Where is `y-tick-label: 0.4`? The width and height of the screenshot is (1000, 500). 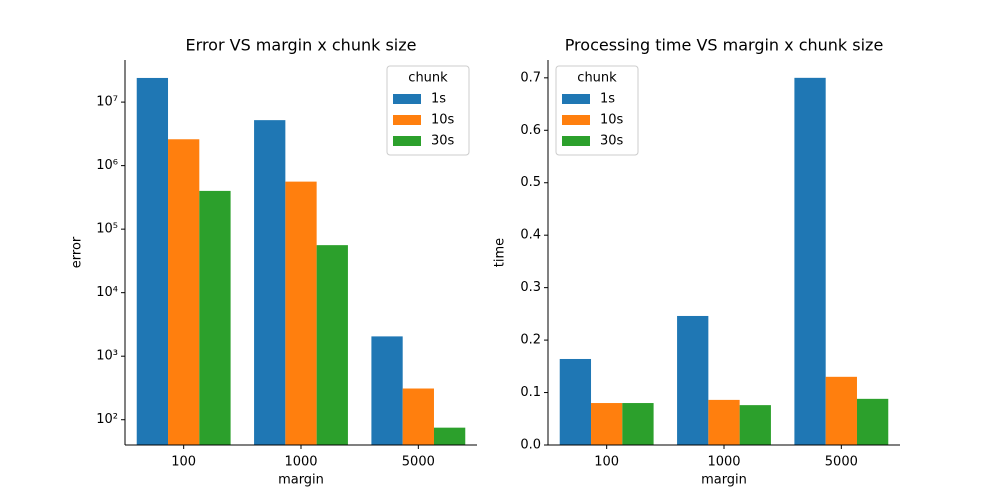
y-tick-label: 0.4 is located at coordinates (530, 235).